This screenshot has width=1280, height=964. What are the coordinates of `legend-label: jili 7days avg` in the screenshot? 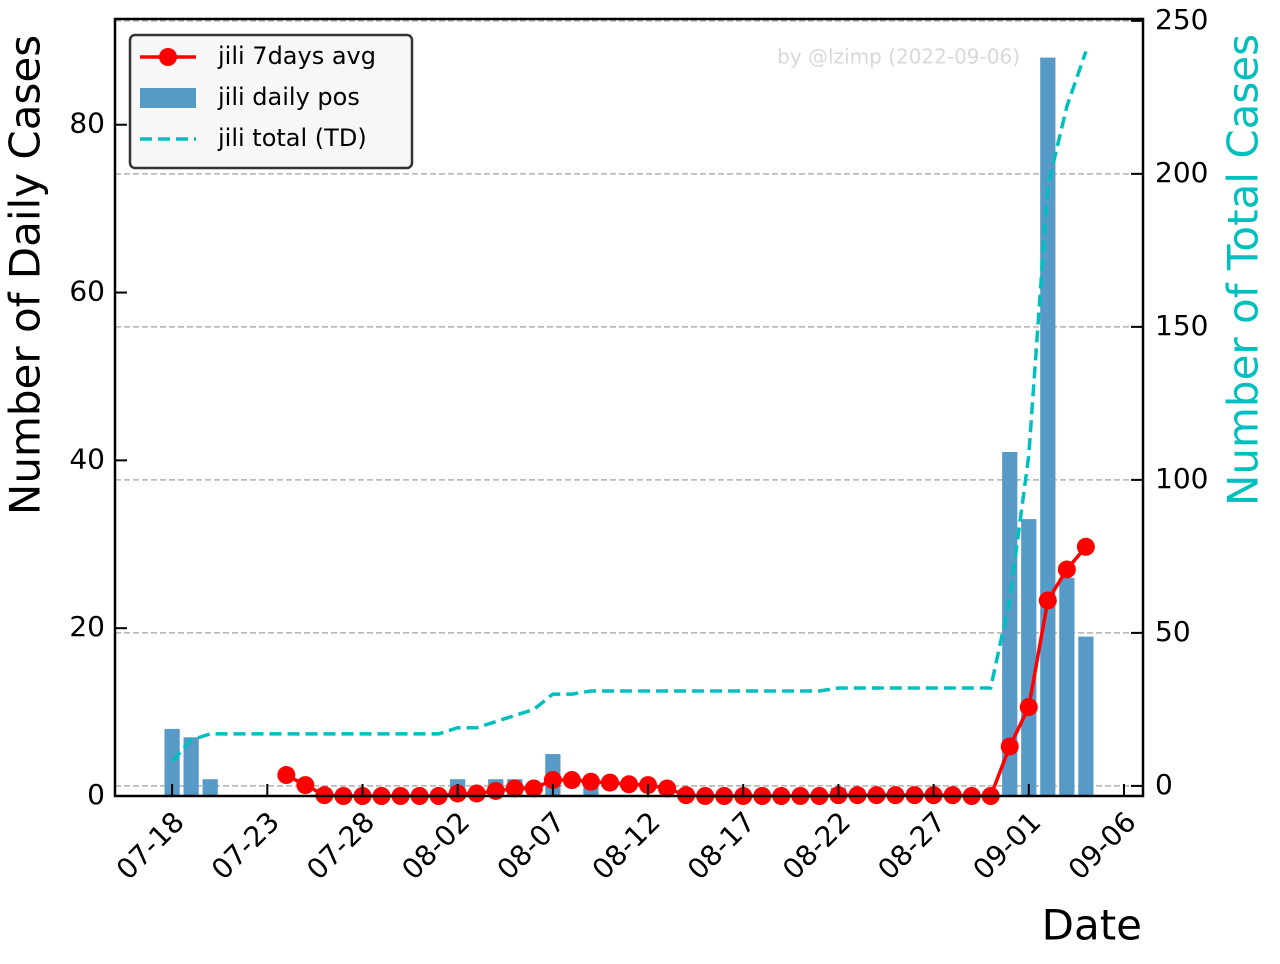 It's located at (296, 56).